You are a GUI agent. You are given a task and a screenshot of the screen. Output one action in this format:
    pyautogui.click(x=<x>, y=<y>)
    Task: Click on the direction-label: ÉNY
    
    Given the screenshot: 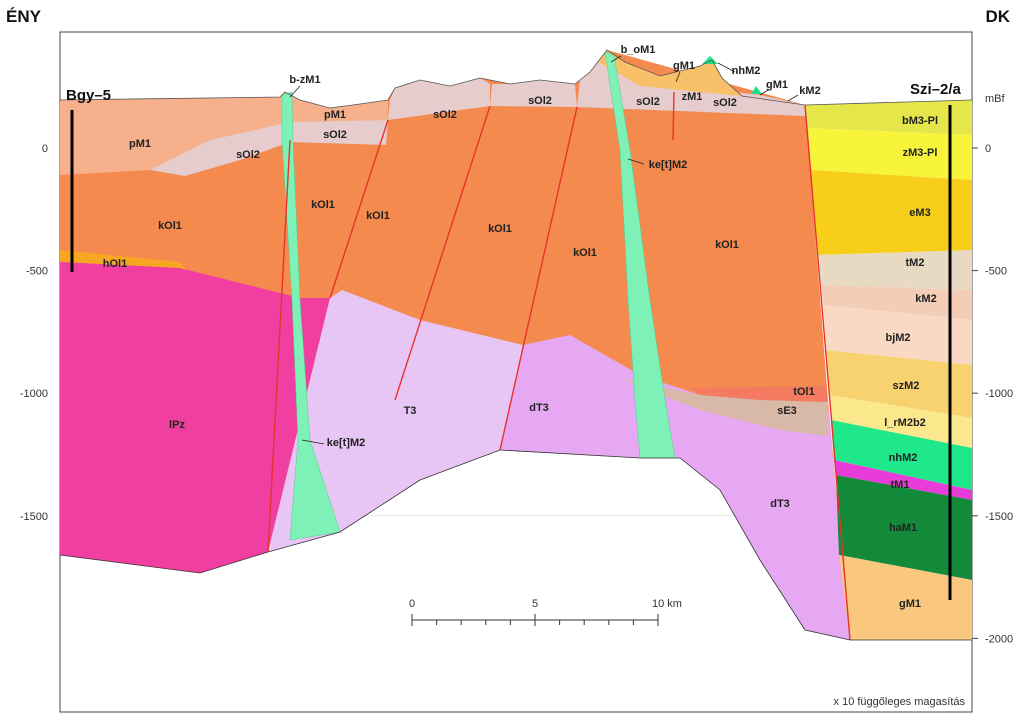 What is the action you would take?
    pyautogui.click(x=24, y=16)
    